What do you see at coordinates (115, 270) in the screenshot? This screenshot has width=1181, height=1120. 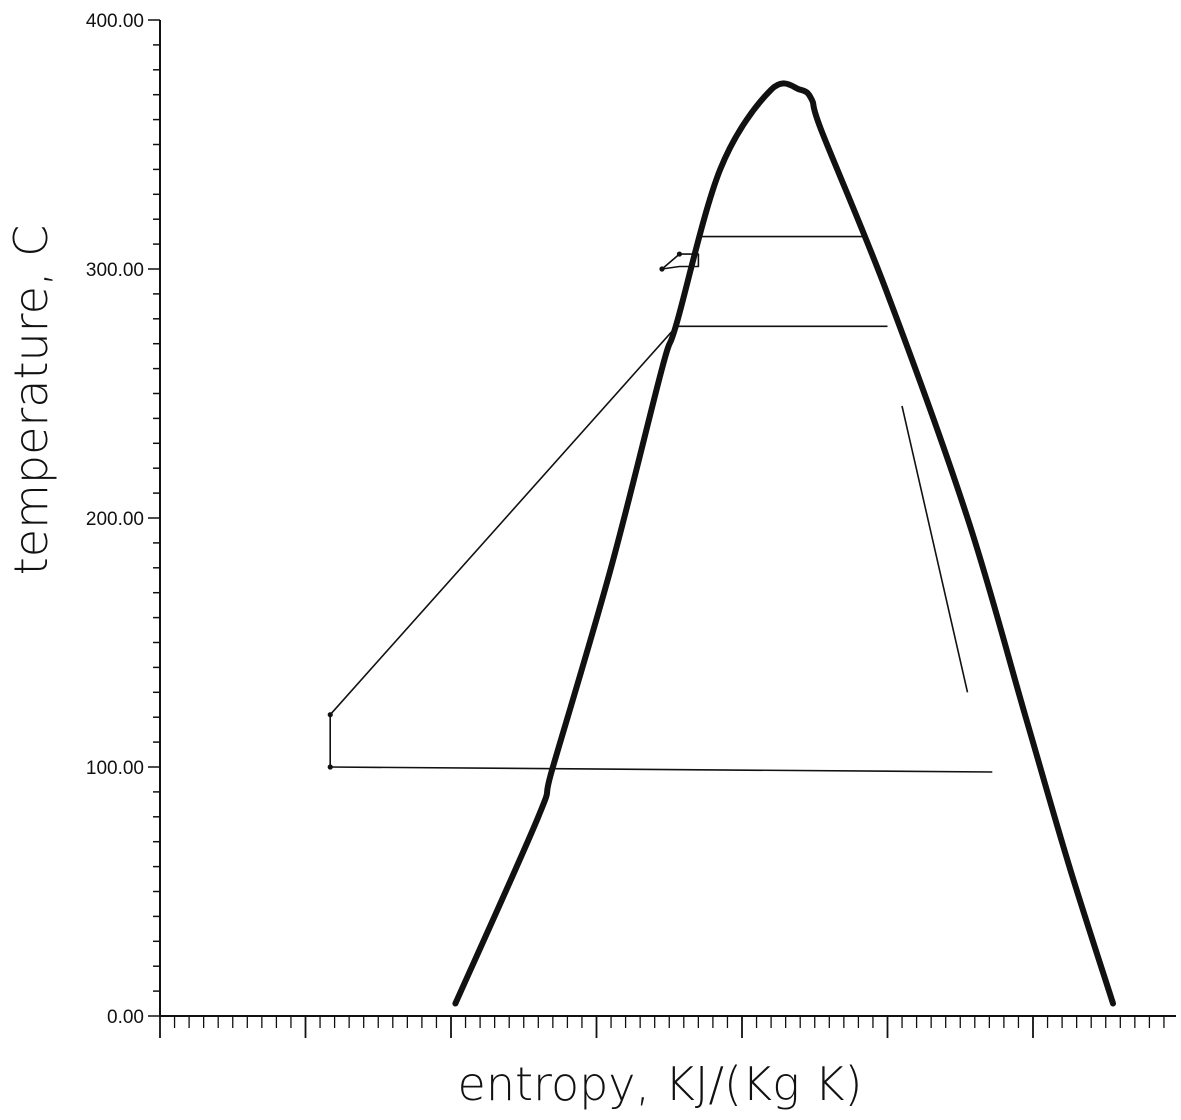 I see `y-tick-label: 300.00` at bounding box center [115, 270].